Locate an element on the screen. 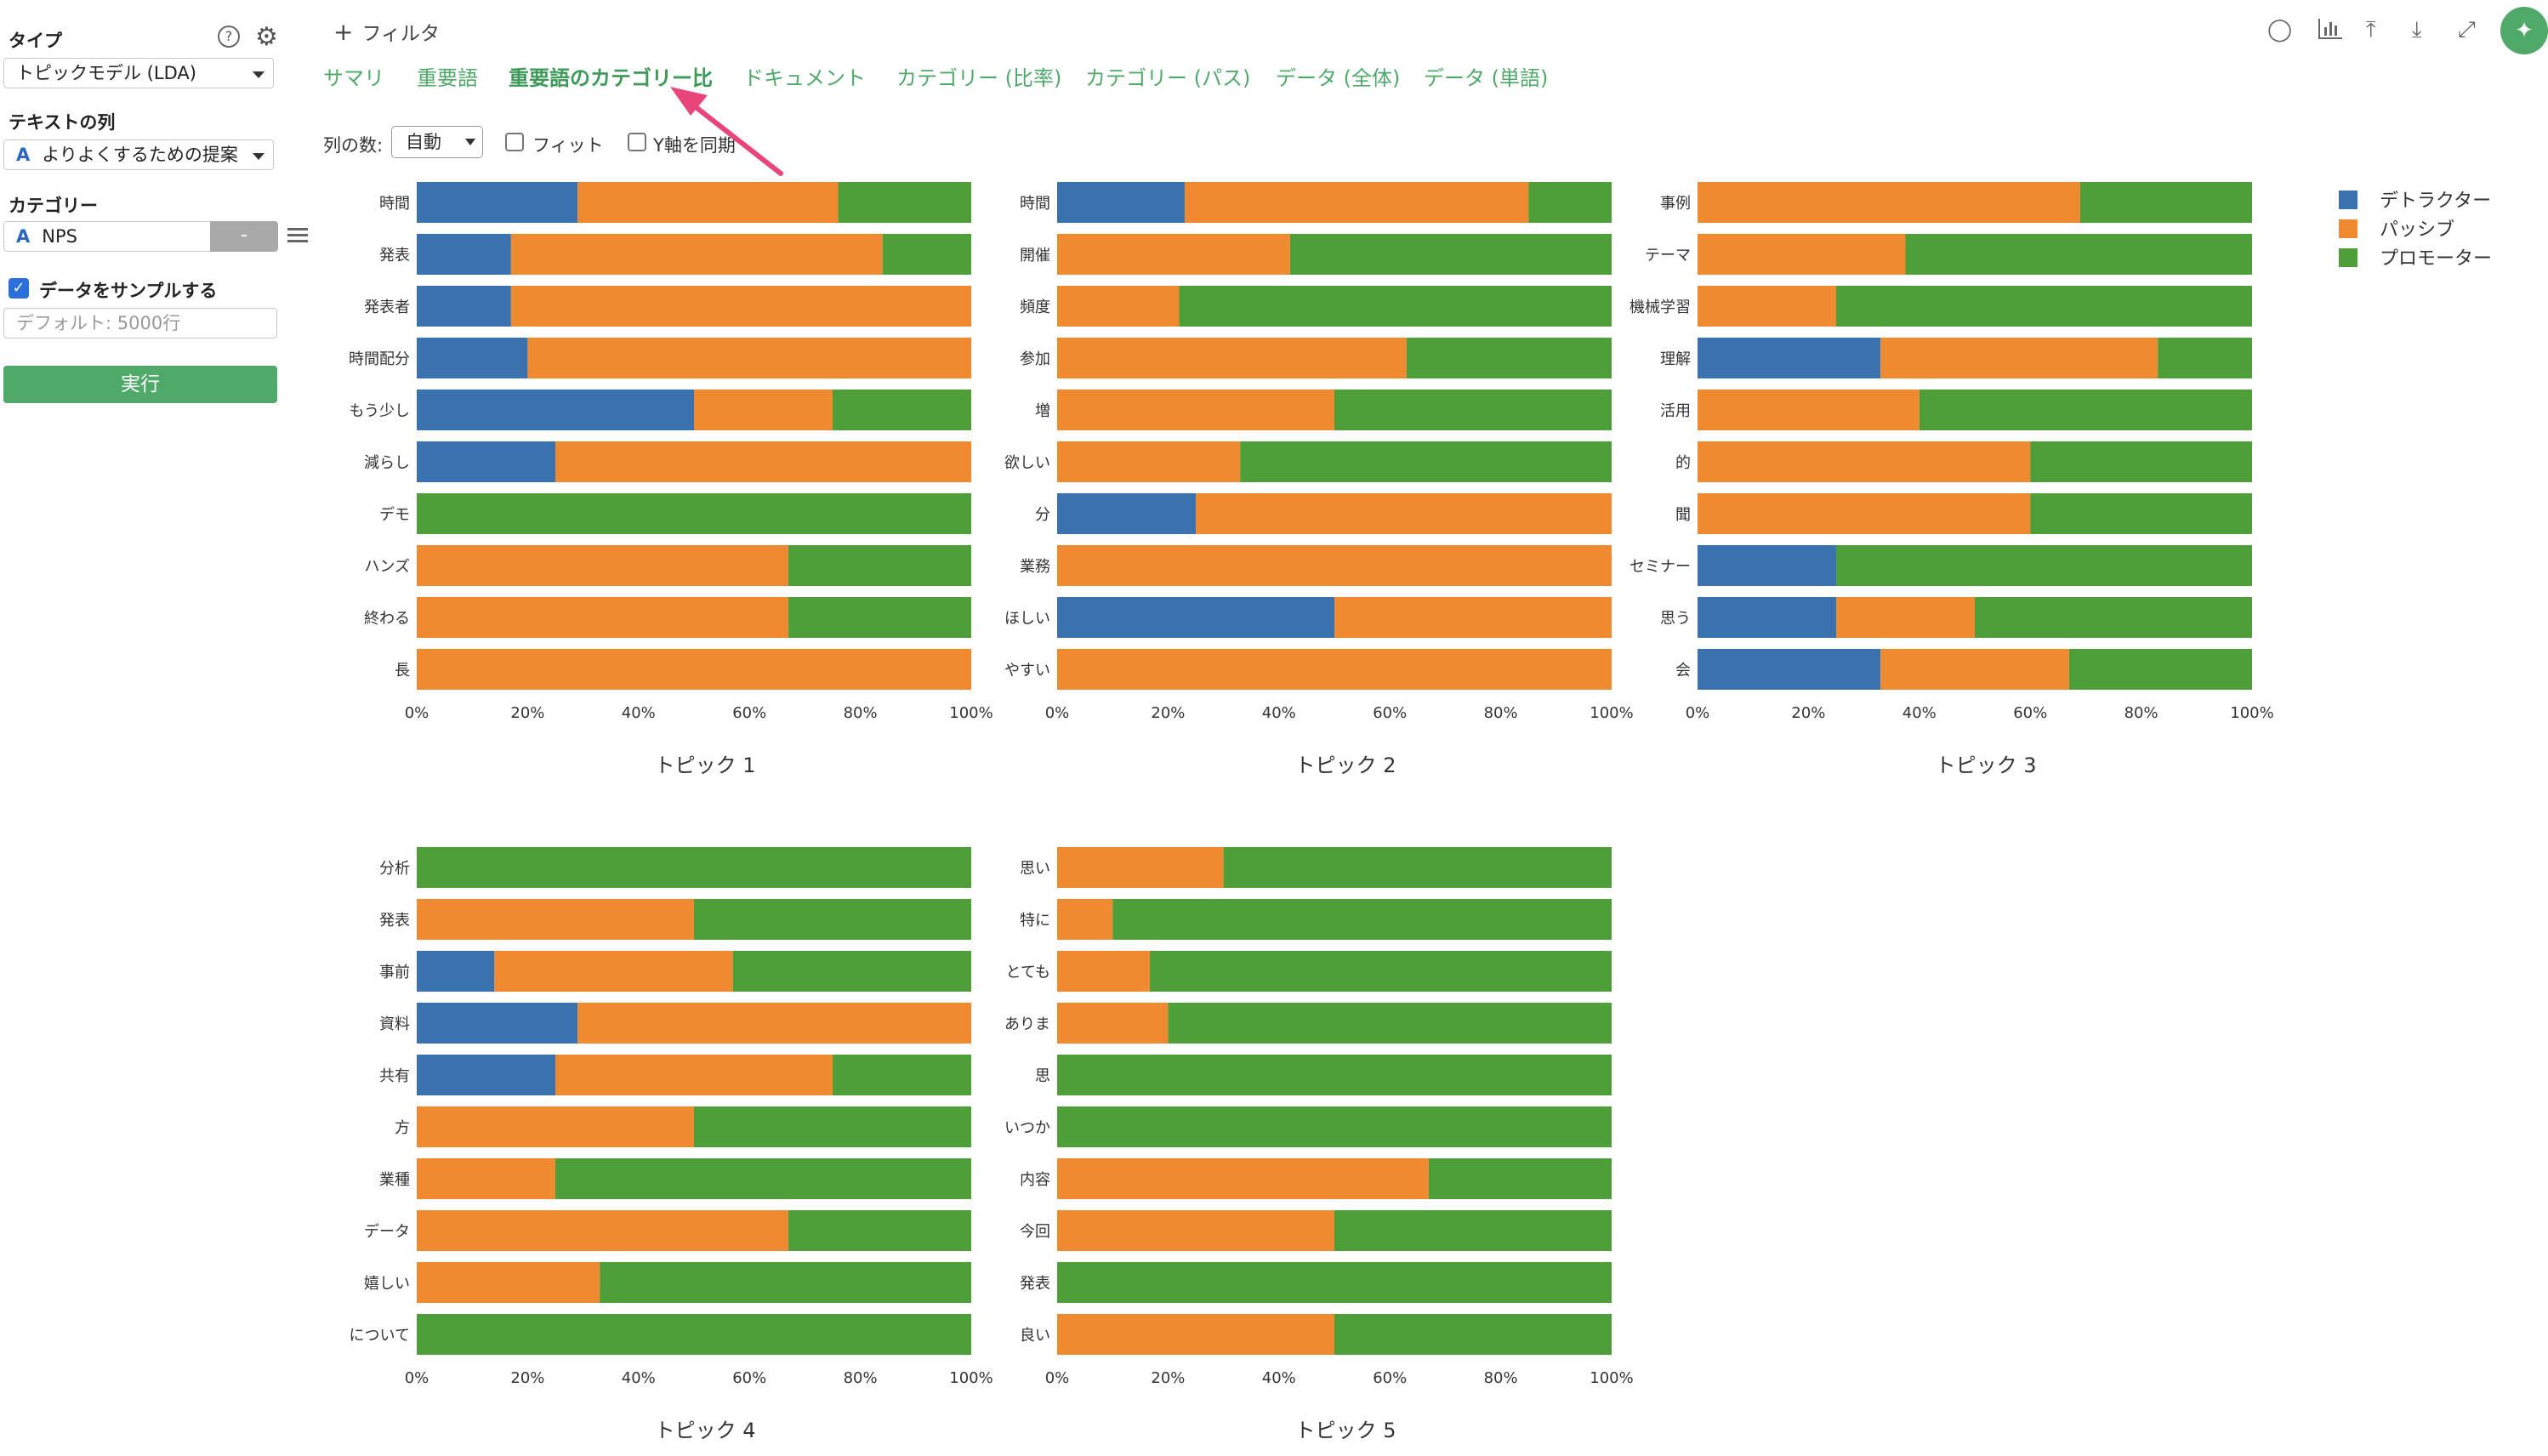 This screenshot has height=1456, width=2548. category-label: 欲しい is located at coordinates (1027, 463).